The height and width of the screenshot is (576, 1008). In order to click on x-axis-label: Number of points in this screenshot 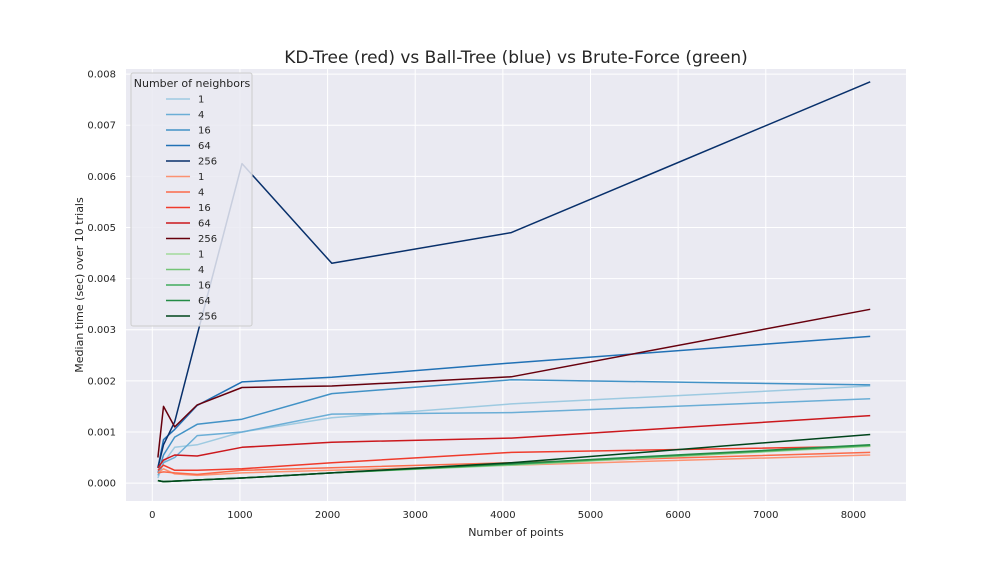, I will do `click(516, 532)`.